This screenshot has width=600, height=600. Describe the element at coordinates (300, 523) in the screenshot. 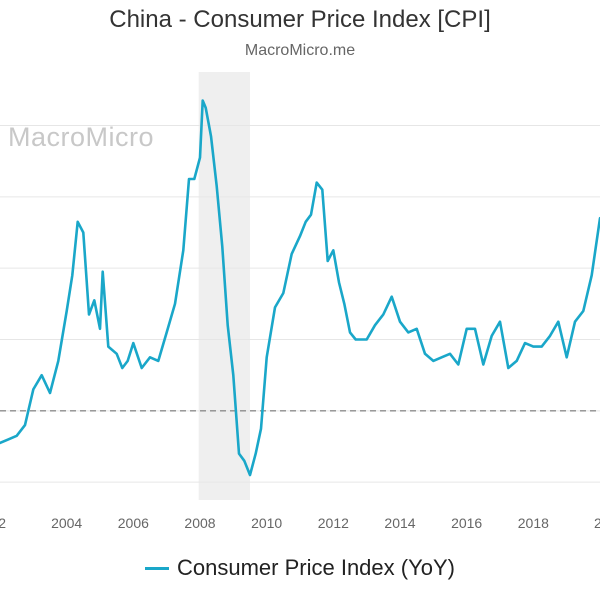

I see `x-axis-ticks: 2 2004 2006 2008 2010 2012 2014 2016 2018 2` at that location.